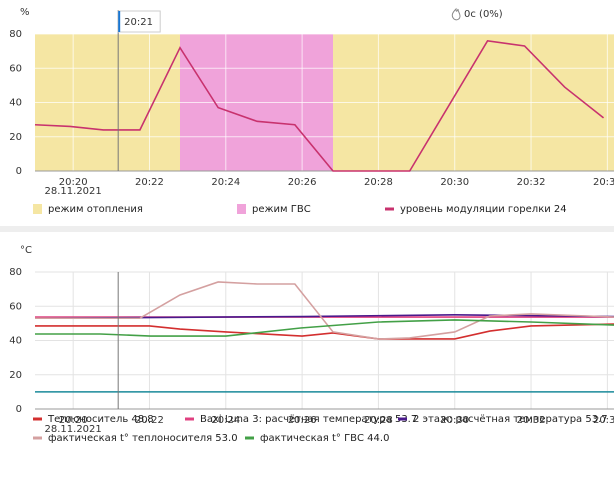 The height and width of the screenshot is (480, 614). Describe the element at coordinates (510, 419) in the screenshot. I see `legend-label: 2 этаж: расчётная температура 53.7` at that location.